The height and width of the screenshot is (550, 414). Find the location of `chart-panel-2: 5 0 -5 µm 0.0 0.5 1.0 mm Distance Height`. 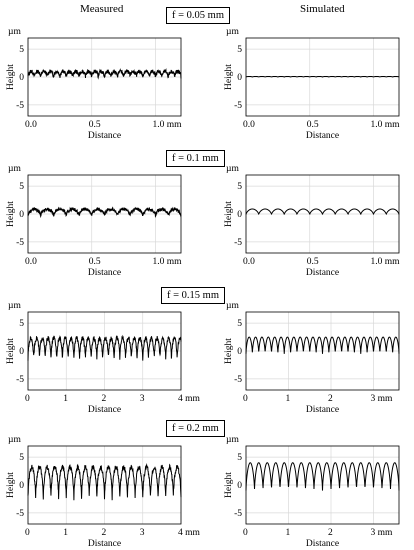

chart-panel-2: 5 0 -5 µm 0.0 0.5 1.0 mm Distance Height is located at coordinates (312, 84).